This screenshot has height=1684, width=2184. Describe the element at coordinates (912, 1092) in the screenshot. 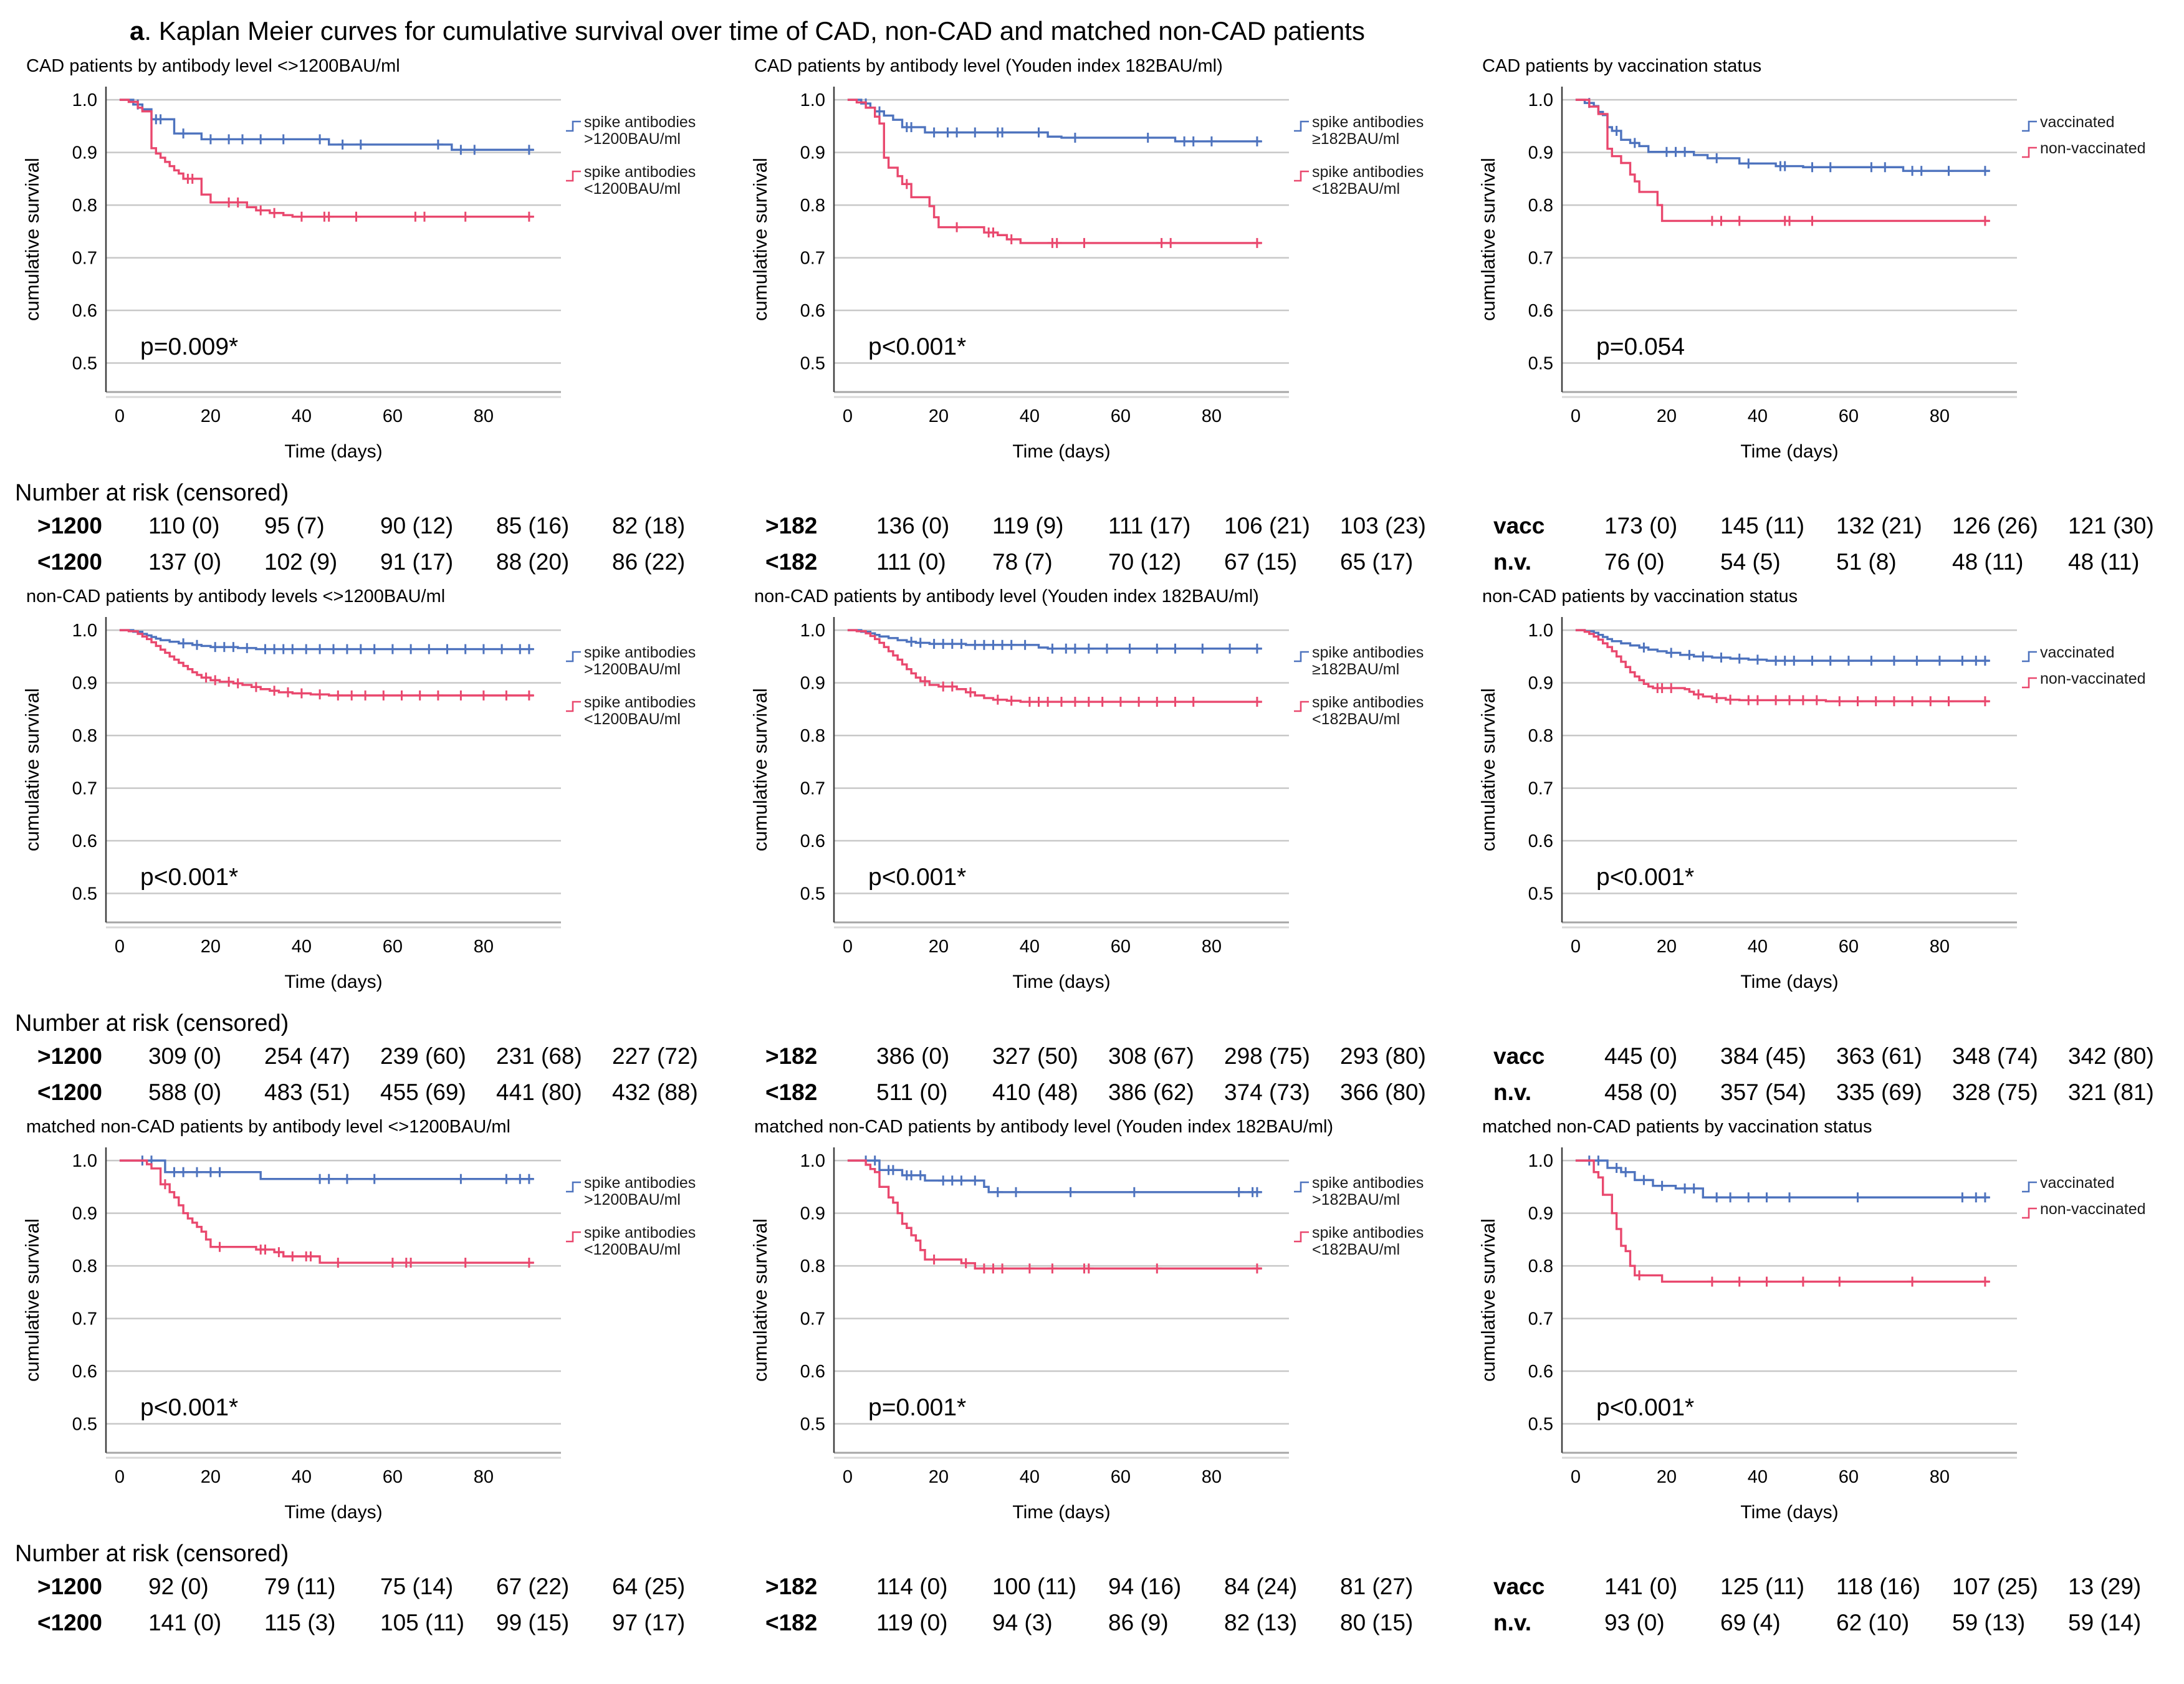

I see `risk-value-cell: 511 (0)` at that location.